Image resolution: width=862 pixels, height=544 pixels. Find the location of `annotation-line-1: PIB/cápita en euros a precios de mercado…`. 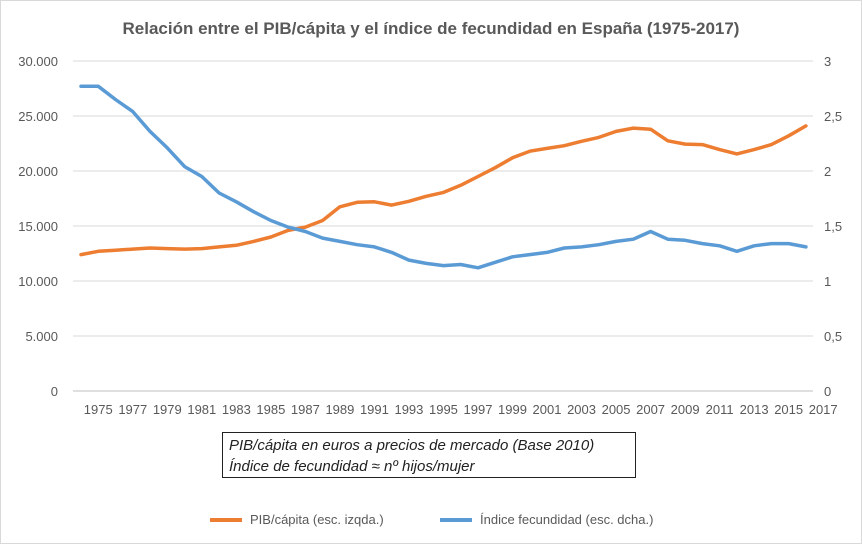

annotation-line-1: PIB/cápita en euros a precios de mercado… is located at coordinates (412, 445).